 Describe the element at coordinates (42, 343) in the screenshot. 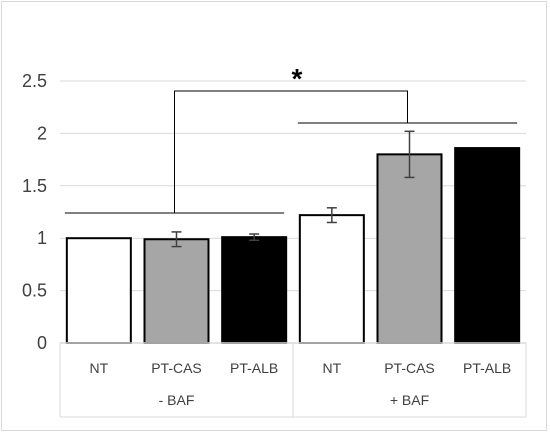

I see `y-tick-label: 0` at that location.